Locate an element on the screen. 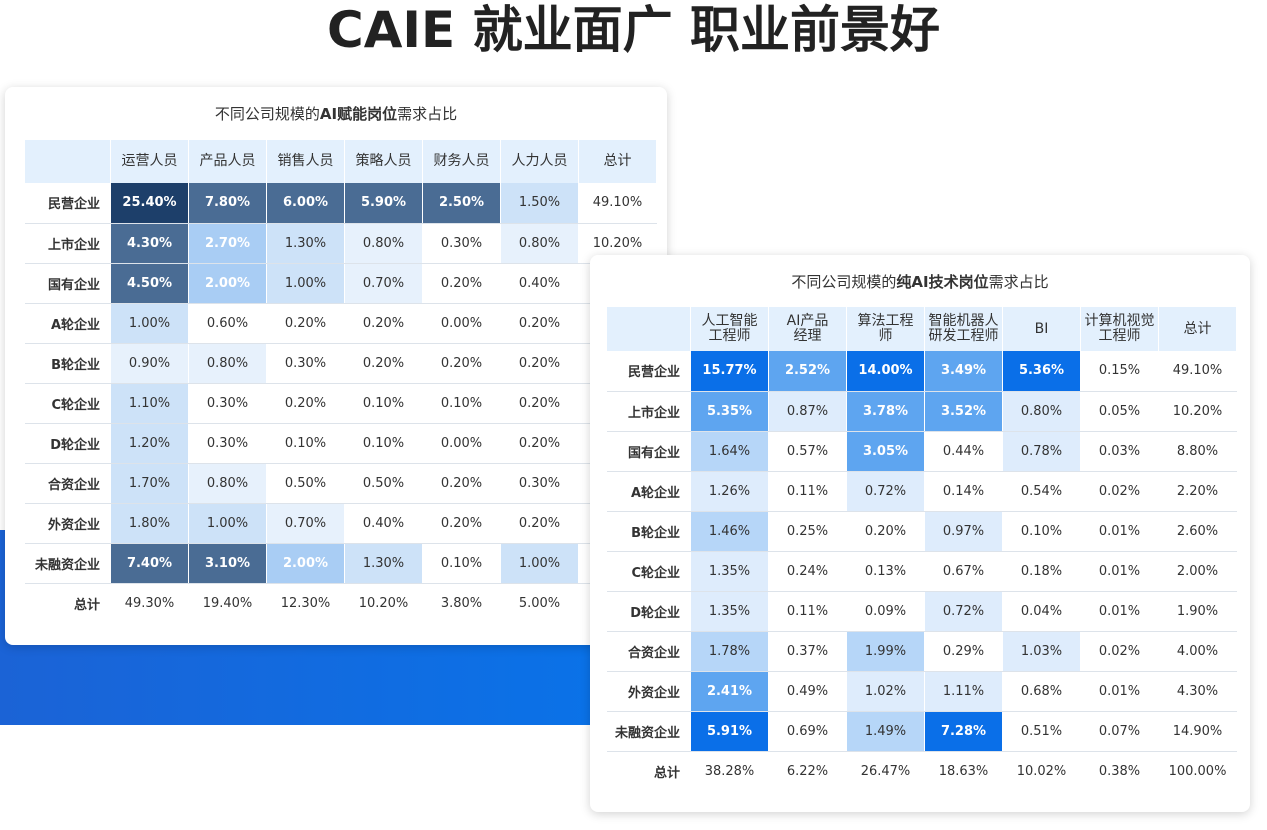  table-cell: 7.28% is located at coordinates (963, 731).